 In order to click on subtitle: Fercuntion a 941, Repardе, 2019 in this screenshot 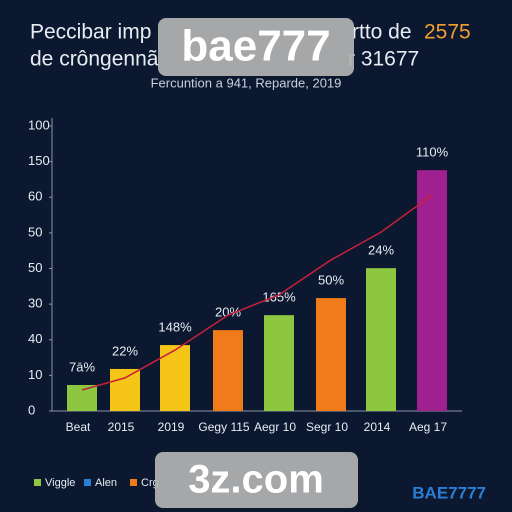, I will do `click(246, 82)`.